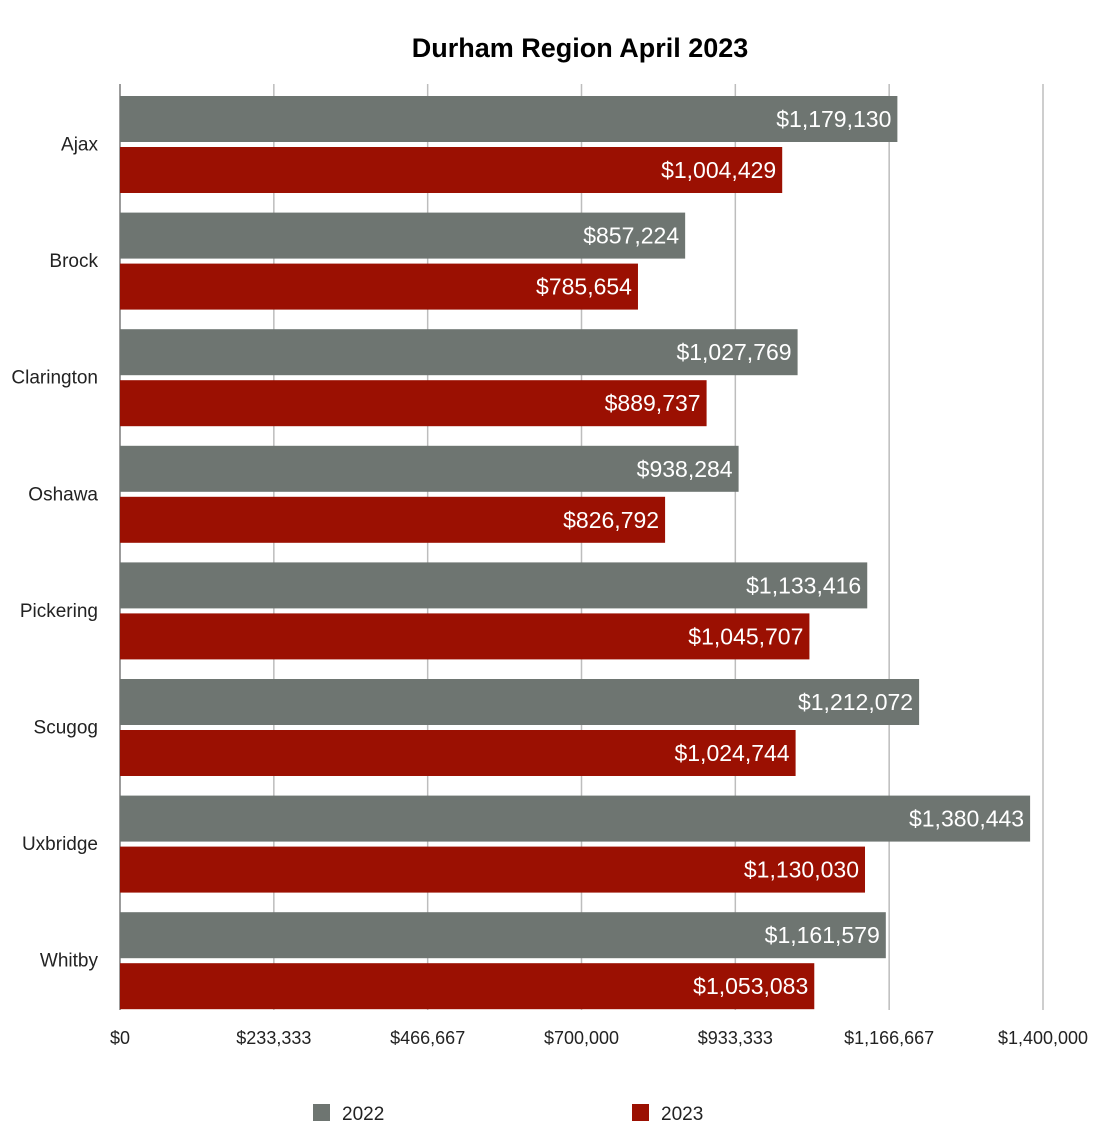 Image resolution: width=1116 pixels, height=1146 pixels. What do you see at coordinates (429, 468) in the screenshot?
I see `bar-2022-oshawa` at bounding box center [429, 468].